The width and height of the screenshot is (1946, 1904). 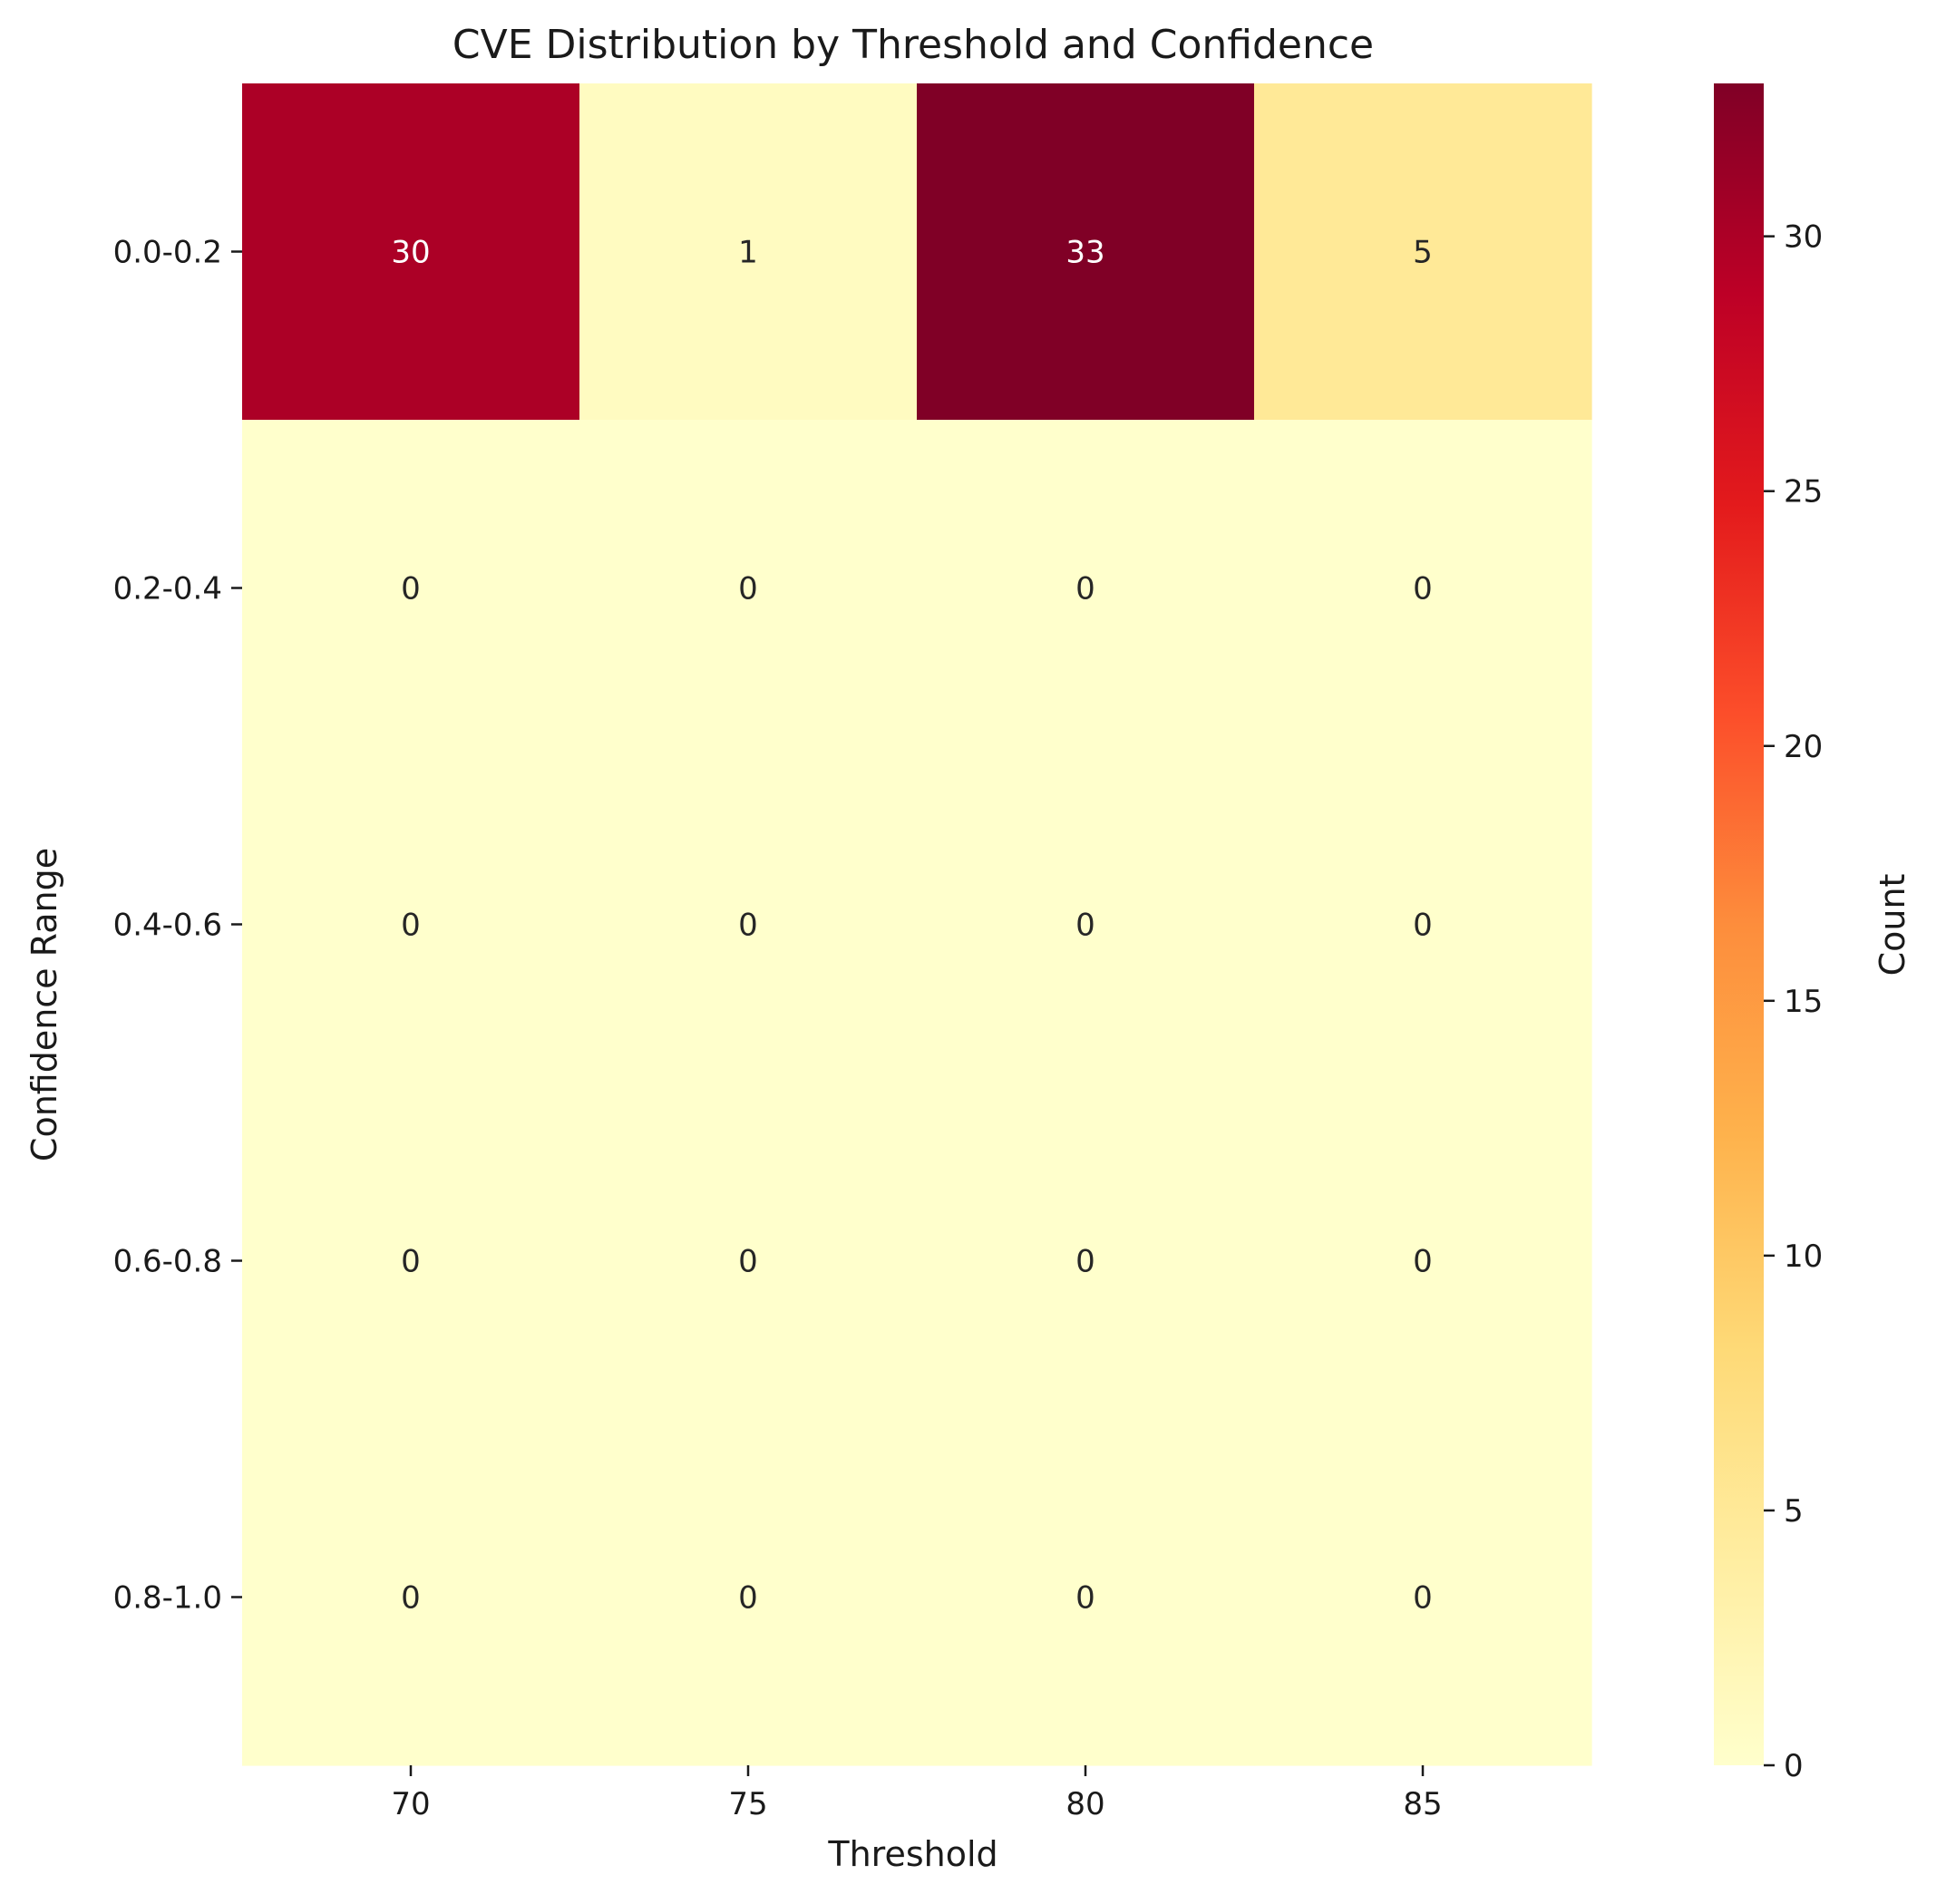 What do you see at coordinates (167, 589) in the screenshot?
I see `y-tick-label: 0.2-0.4` at bounding box center [167, 589].